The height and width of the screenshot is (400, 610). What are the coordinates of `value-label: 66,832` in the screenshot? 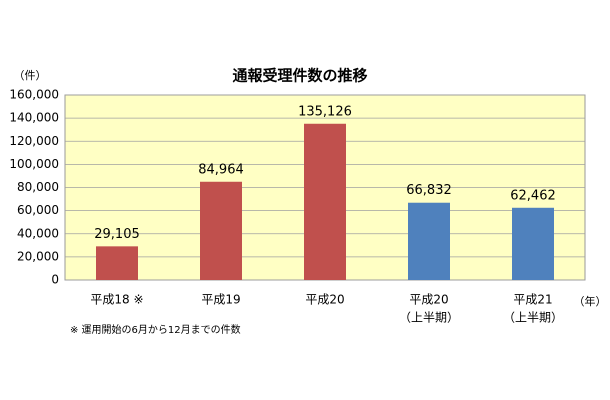 It's located at (429, 190).